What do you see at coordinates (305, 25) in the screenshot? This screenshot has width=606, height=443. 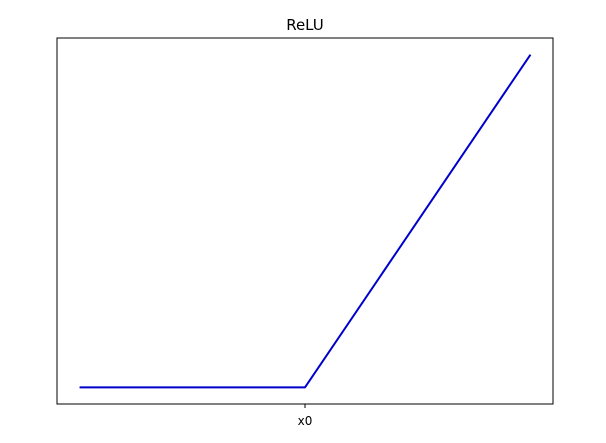 I see `chart-title: ReLU` at bounding box center [305, 25].